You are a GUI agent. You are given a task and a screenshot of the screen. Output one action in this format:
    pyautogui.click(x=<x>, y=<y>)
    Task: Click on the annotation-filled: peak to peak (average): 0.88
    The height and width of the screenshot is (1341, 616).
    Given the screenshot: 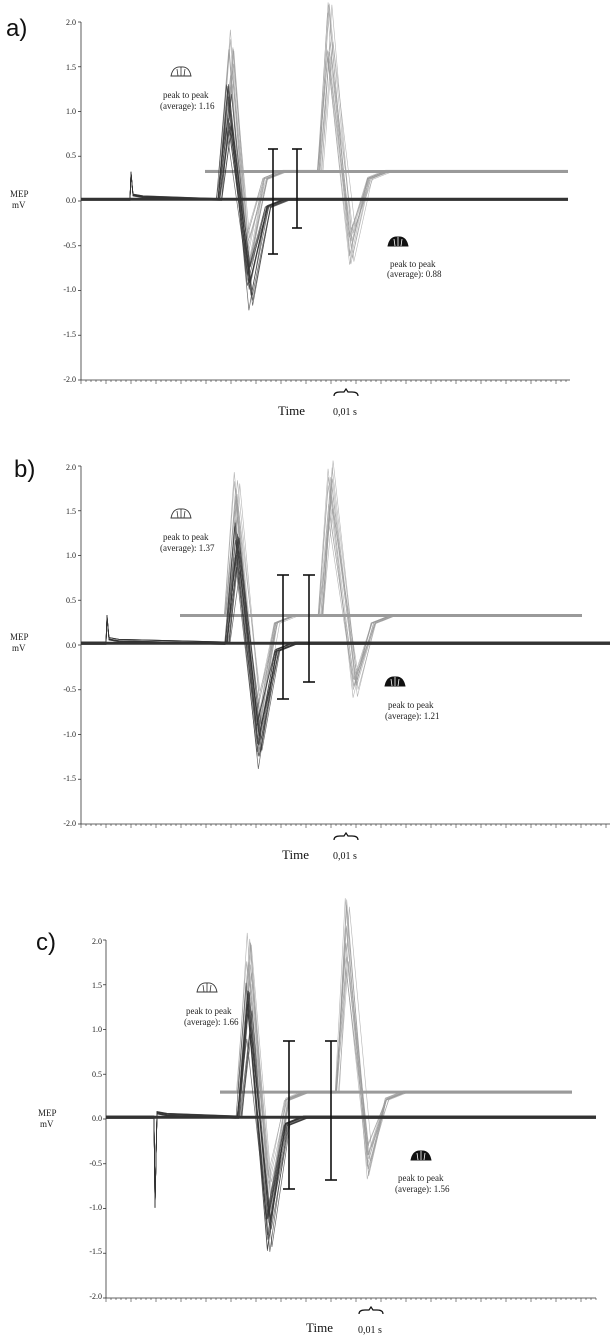 What is the action you would take?
    pyautogui.click(x=414, y=257)
    